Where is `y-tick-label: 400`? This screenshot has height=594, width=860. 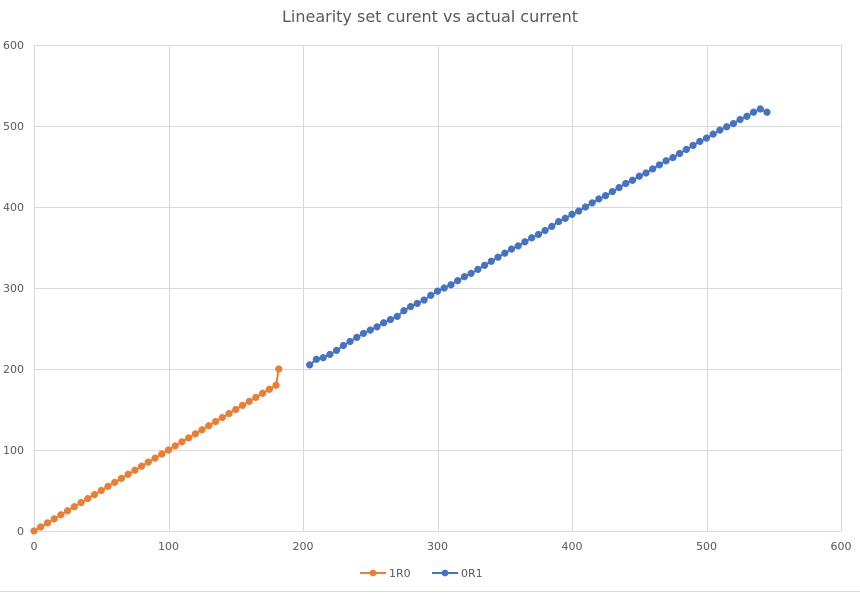 y-tick-label: 400 is located at coordinates (13, 207).